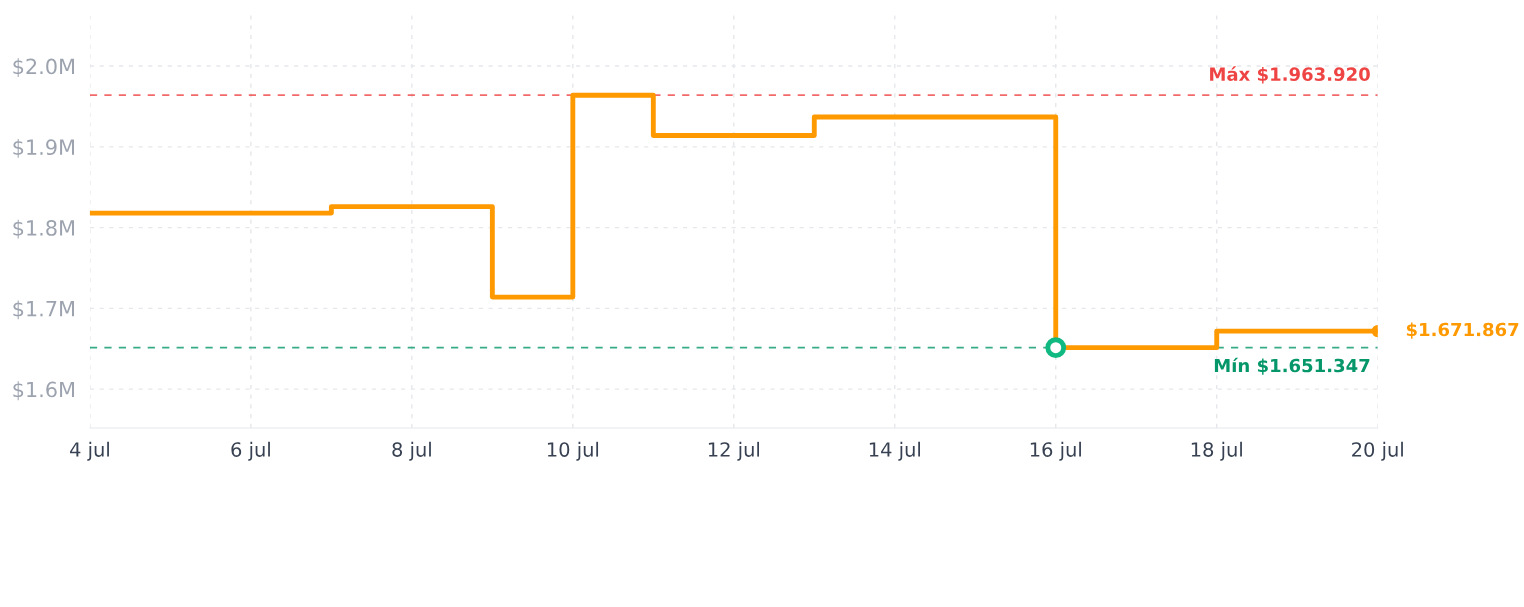  I want to click on y-tick-label: $1.7M, so click(43, 310).